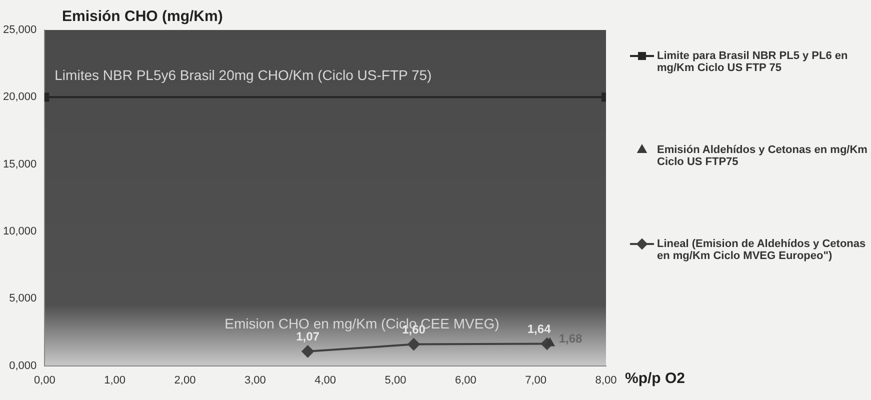 Image resolution: width=871 pixels, height=400 pixels. Describe the element at coordinates (308, 337) in the screenshot. I see `data-label: 1,07` at that location.